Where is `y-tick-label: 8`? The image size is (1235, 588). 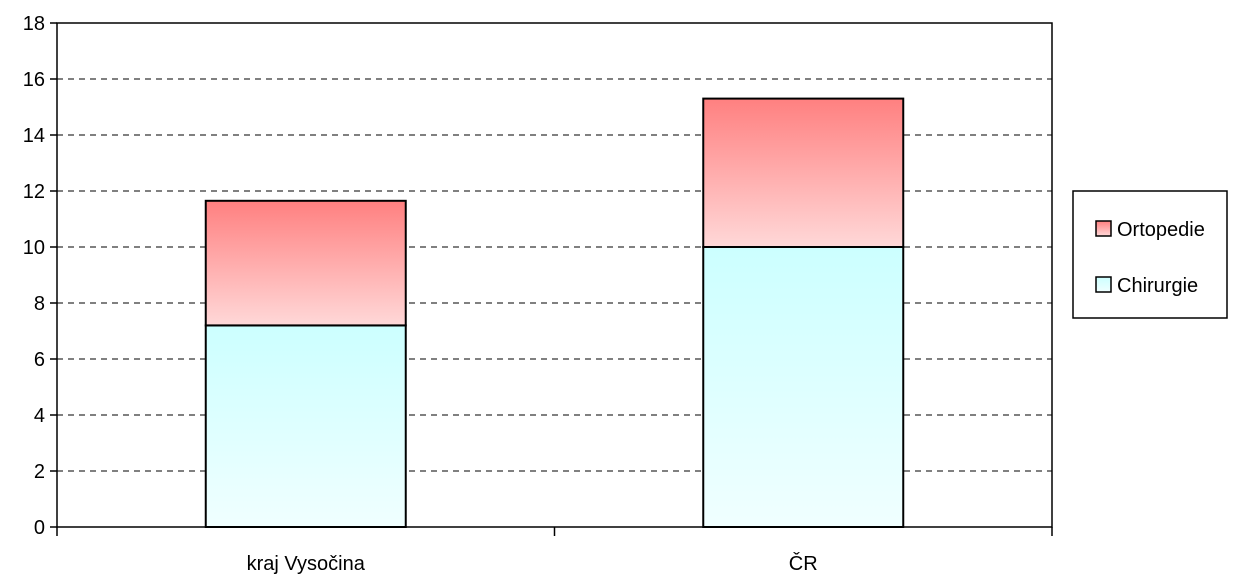 y-tick-label: 8 is located at coordinates (39, 304).